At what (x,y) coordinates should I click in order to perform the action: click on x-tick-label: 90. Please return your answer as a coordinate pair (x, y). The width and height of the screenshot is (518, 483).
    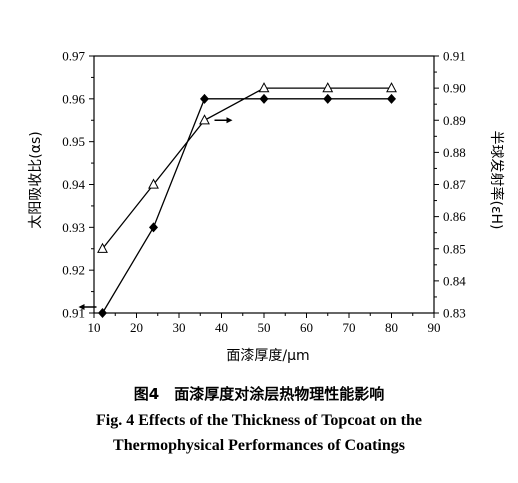
    Looking at the image, I should click on (434, 327).